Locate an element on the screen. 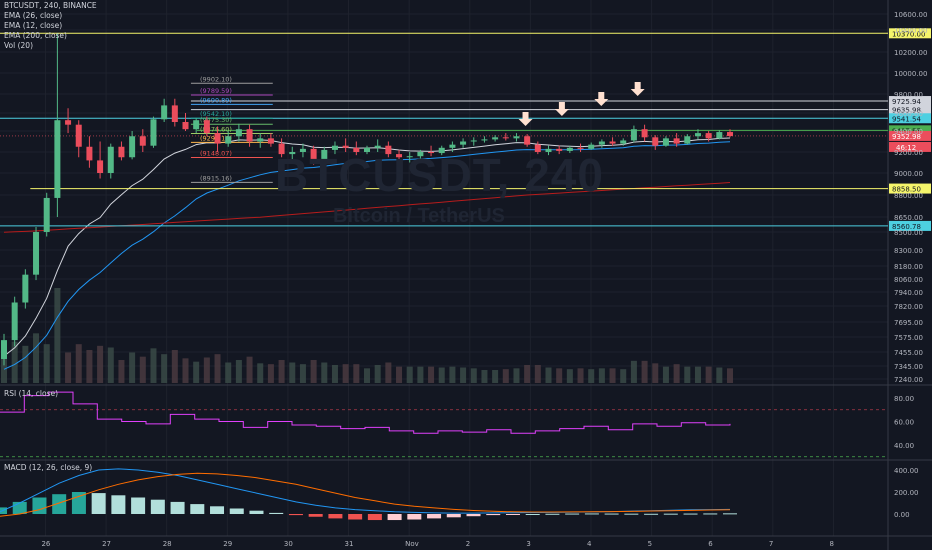  price-tick-18: 7575.00 is located at coordinates (908, 338).